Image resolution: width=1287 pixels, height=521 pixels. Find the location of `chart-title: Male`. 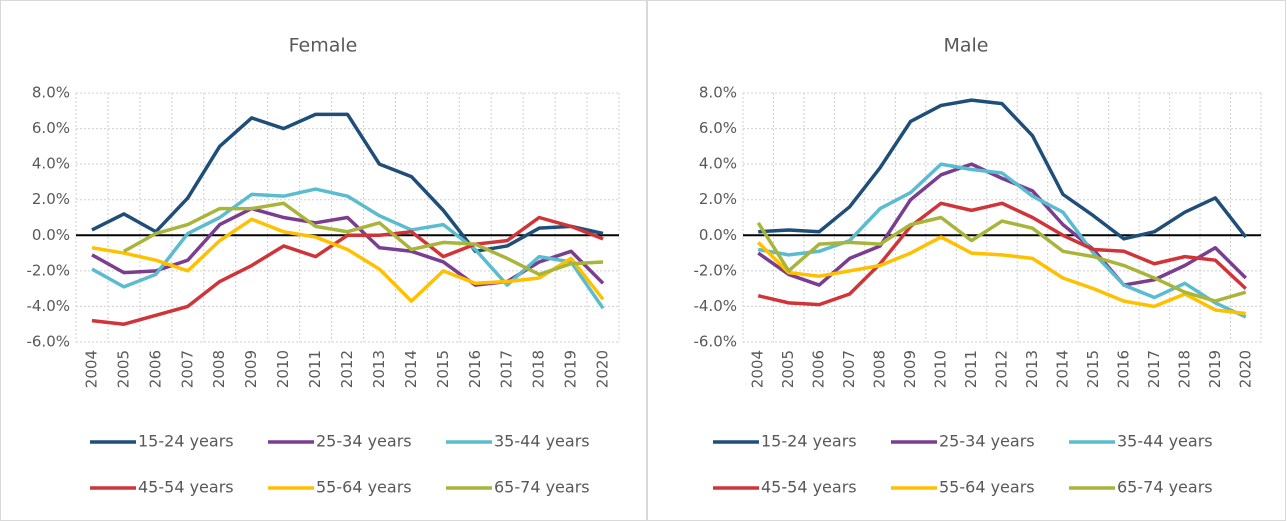

chart-title: Male is located at coordinates (965, 46).